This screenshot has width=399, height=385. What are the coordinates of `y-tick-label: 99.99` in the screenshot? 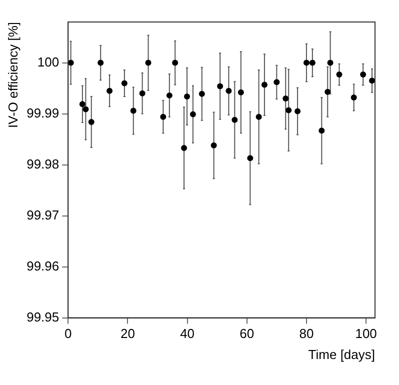 It's located at (43, 112).